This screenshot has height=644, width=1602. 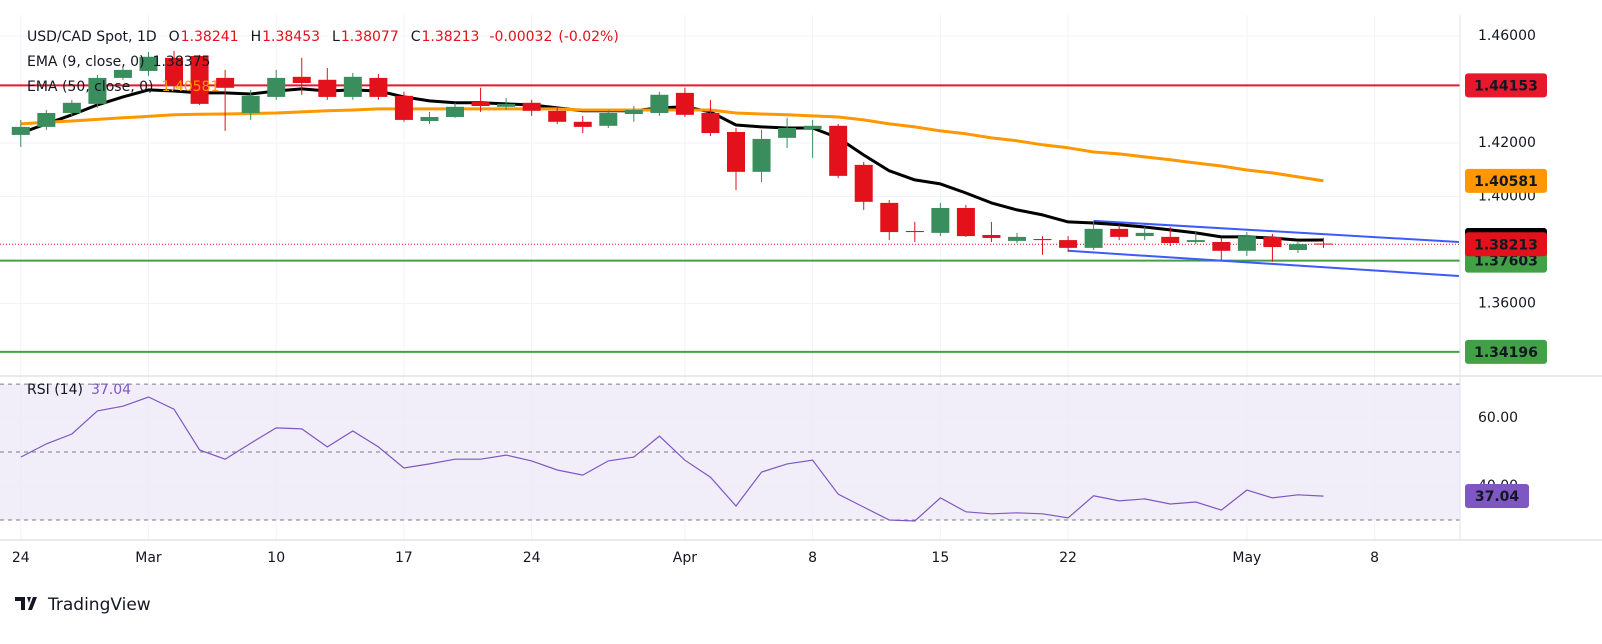 I want to click on x-tick-label: 17, so click(x=404, y=558).